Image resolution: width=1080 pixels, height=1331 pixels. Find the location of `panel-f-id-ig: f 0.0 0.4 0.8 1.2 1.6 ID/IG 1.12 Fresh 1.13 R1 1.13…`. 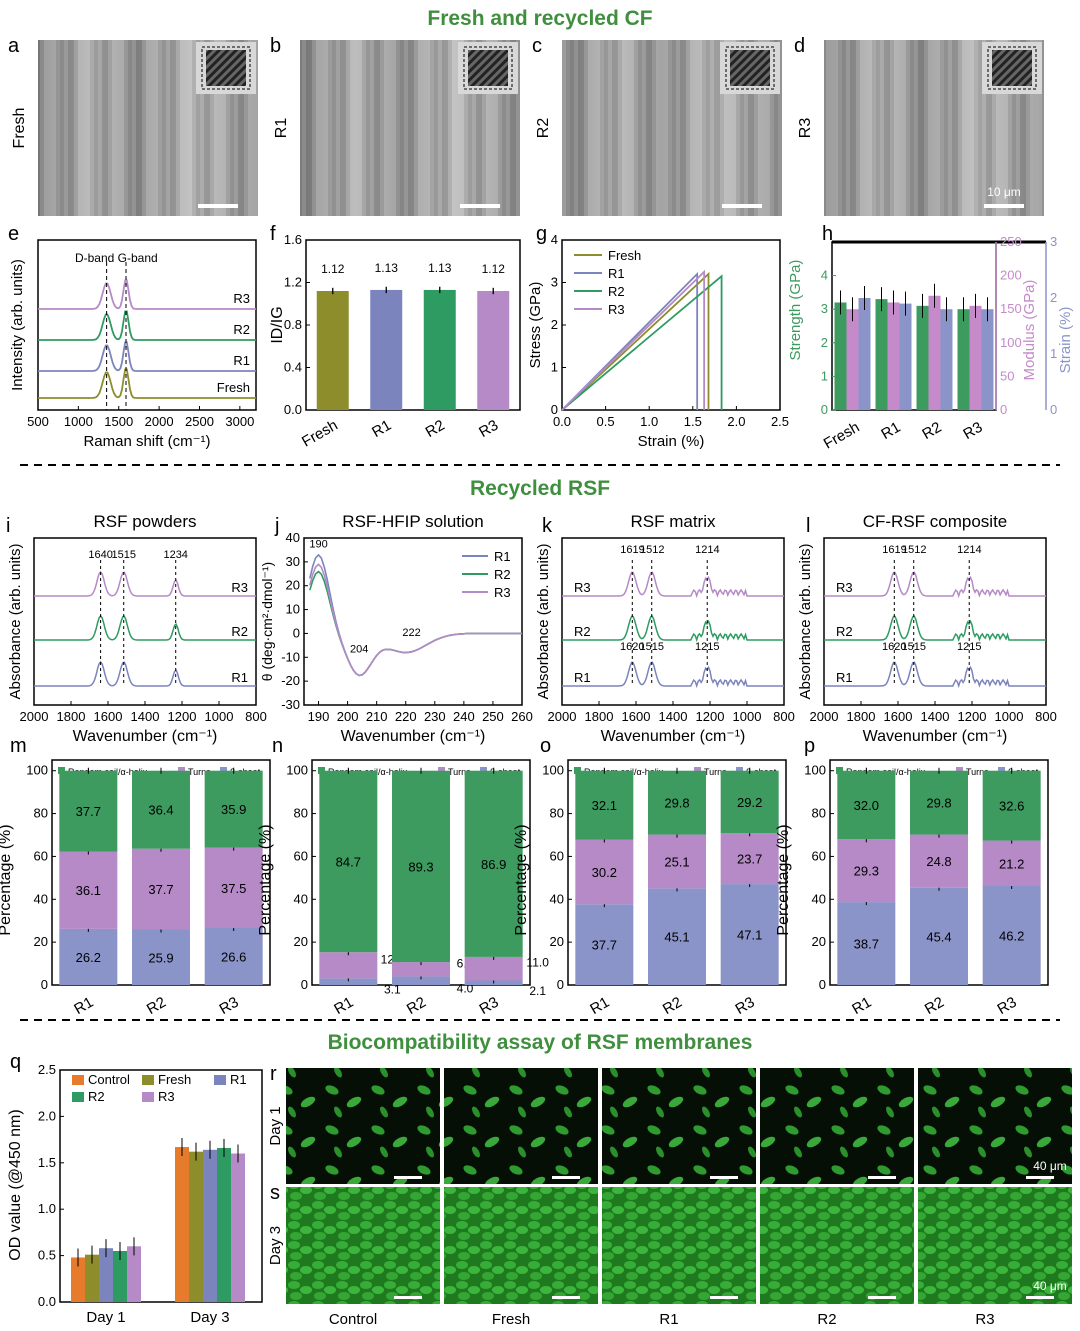

panel-f-id-ig: f 0.0 0.4 0.8 1.2 1.6 ID/IG 1.12 Fresh 1.13 R1 1.13… is located at coordinates (395, 337).